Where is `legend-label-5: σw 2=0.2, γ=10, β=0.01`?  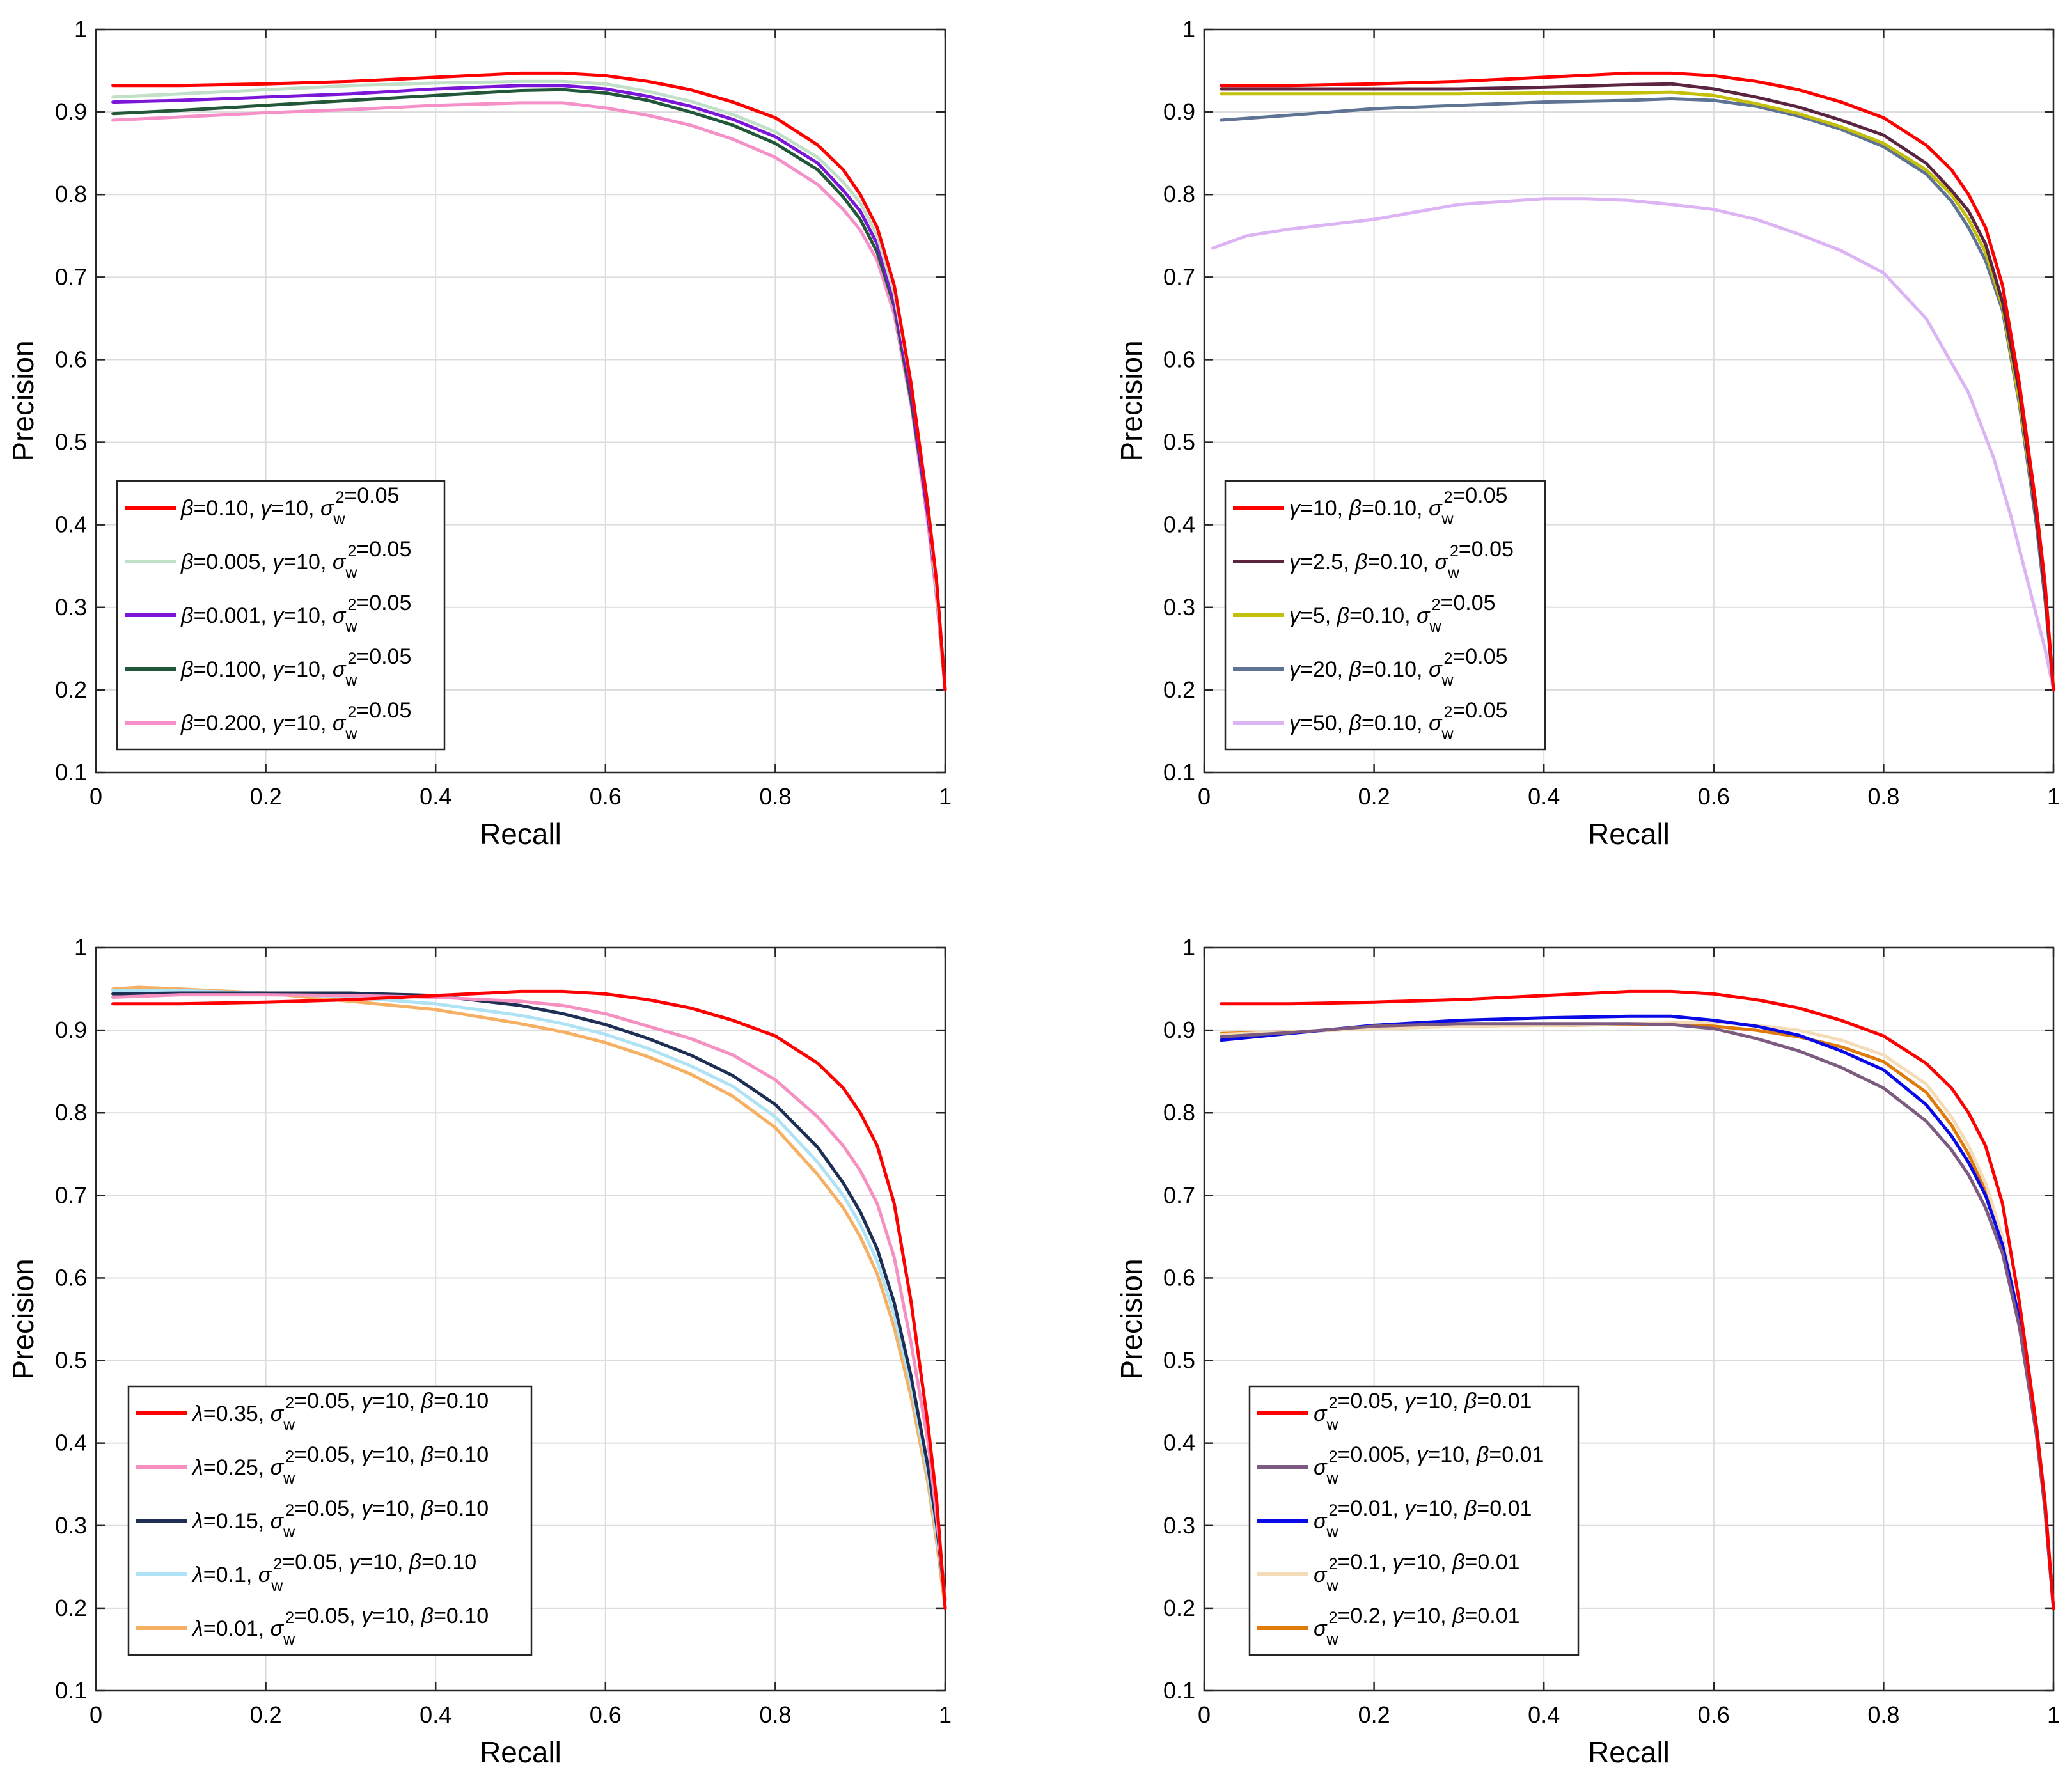
legend-label-5: σw 2=0.2, γ=10, β=0.01 is located at coordinates (1417, 1626).